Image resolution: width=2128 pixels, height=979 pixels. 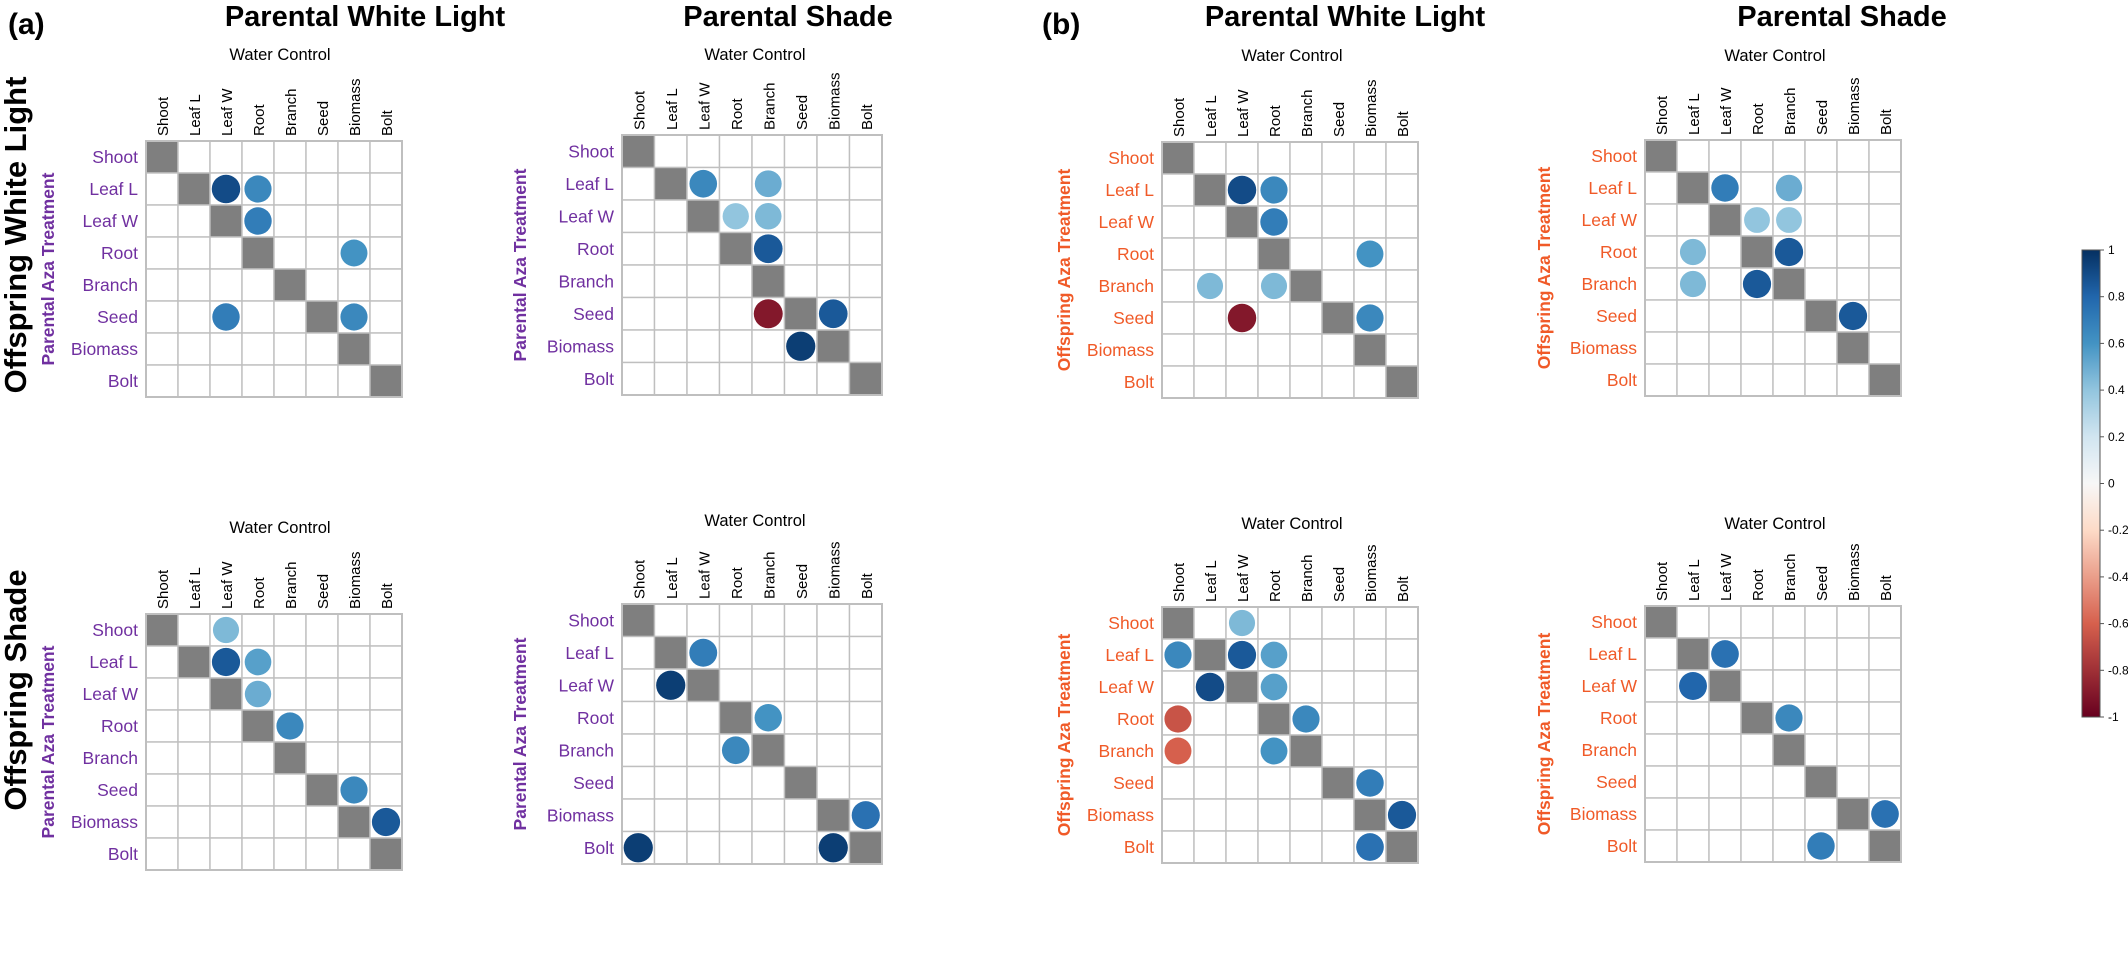 What do you see at coordinates (226, 662) in the screenshot?
I see `correlation-circle-leaf-l-leaf-w` at bounding box center [226, 662].